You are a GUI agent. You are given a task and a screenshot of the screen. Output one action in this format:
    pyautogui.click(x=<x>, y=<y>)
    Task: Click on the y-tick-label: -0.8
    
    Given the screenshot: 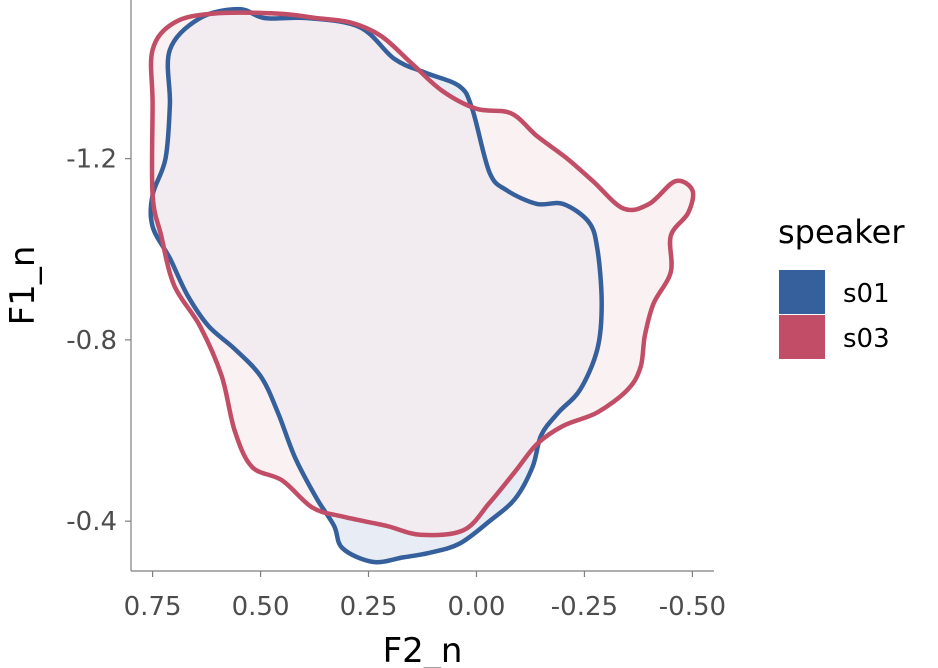 What is the action you would take?
    pyautogui.click(x=91, y=341)
    